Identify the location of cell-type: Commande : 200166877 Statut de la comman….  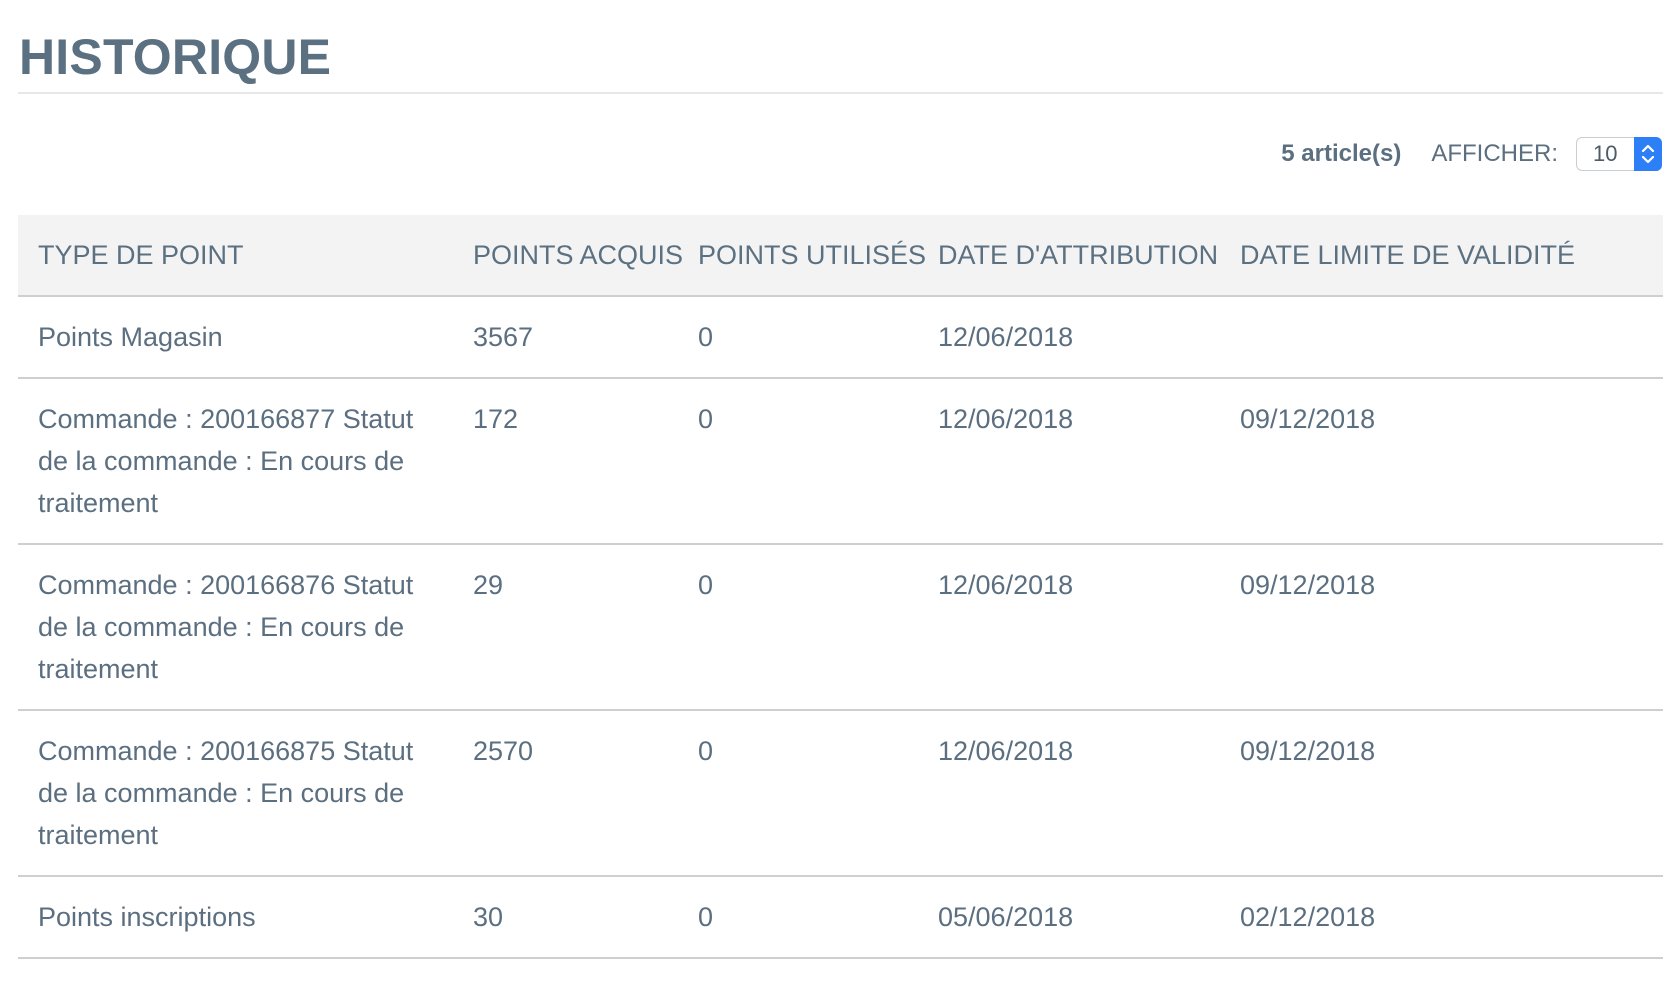
(235, 461).